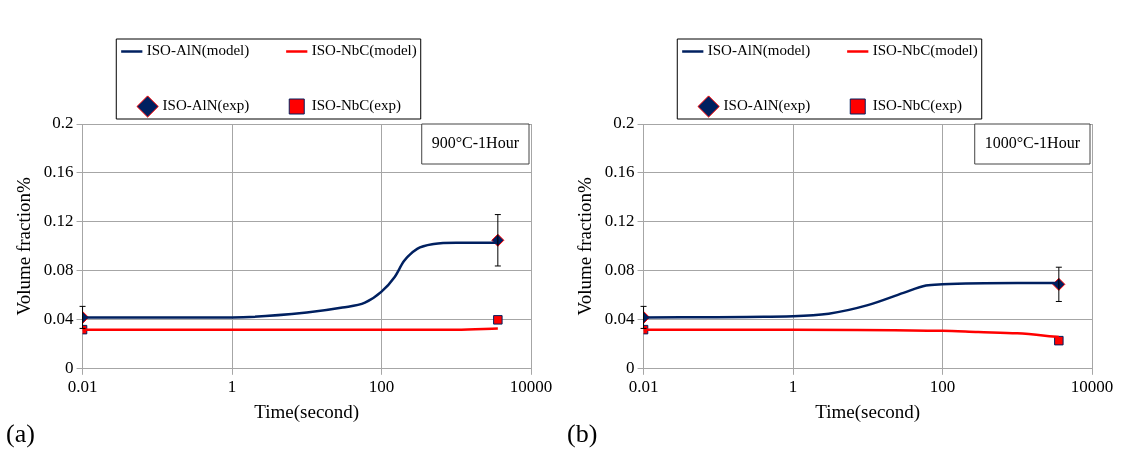 The width and height of the screenshot is (1123, 454). I want to click on text: (b), so click(582, 433).